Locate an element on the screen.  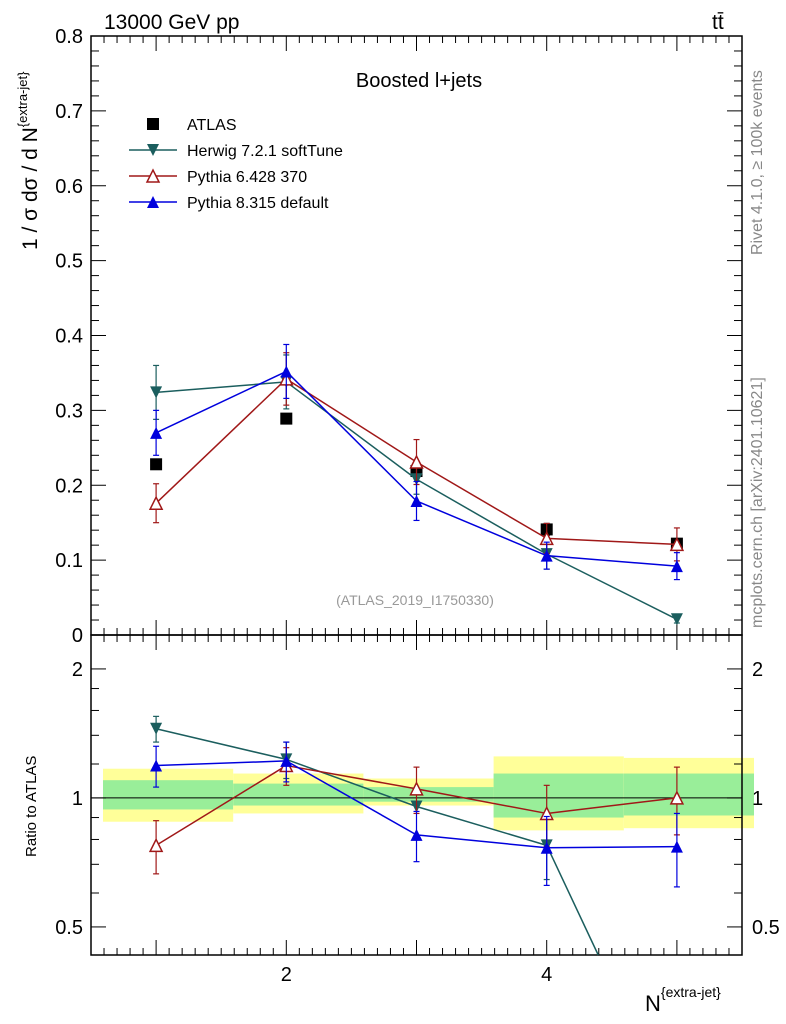
main-y-tick-label: 0.4 is located at coordinates (69, 337).